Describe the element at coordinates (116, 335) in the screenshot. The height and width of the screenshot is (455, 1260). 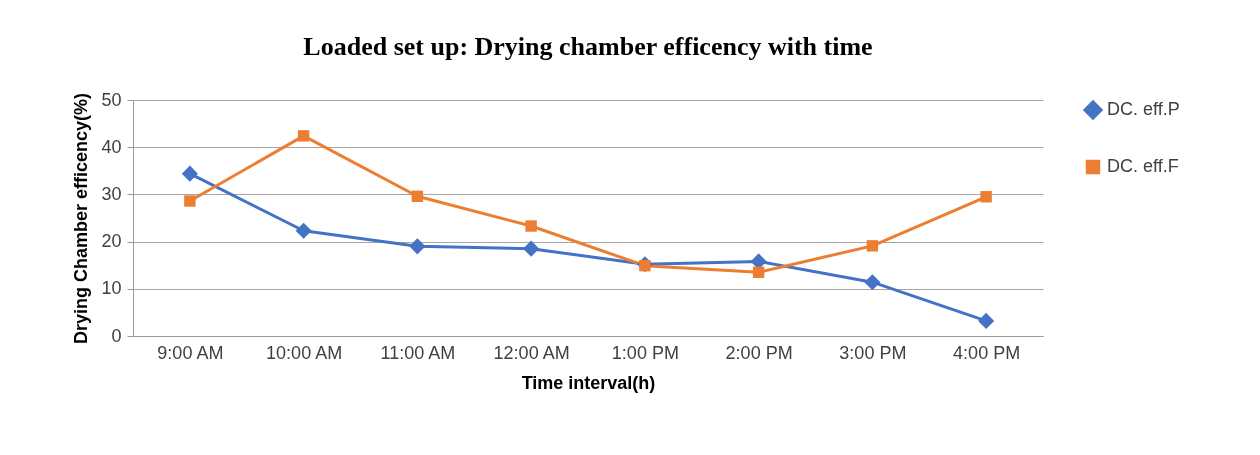
I see `y-tick-label: 0` at that location.